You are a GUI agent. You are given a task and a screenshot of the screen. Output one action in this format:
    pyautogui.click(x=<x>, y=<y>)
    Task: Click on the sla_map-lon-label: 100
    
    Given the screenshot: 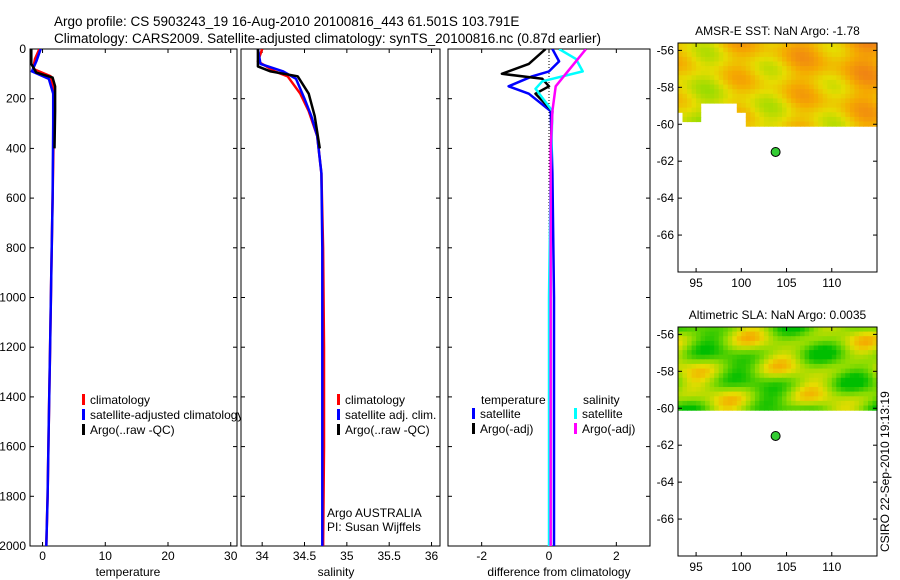 What is the action you would take?
    pyautogui.click(x=741, y=567)
    